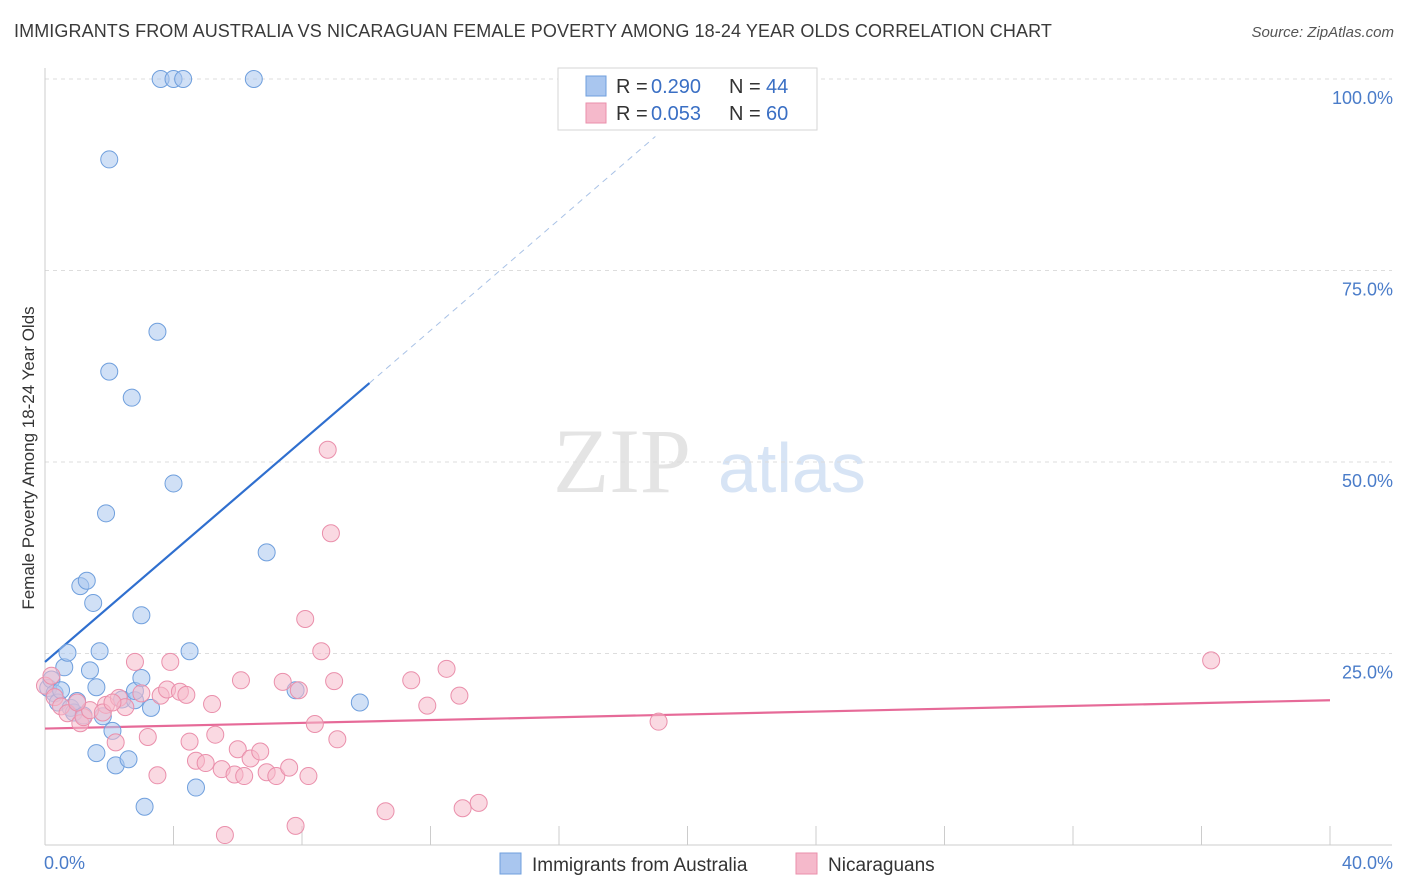  Describe the element at coordinates (1367, 673) in the screenshot. I see `y-tick-label-25: 25.0%` at that location.